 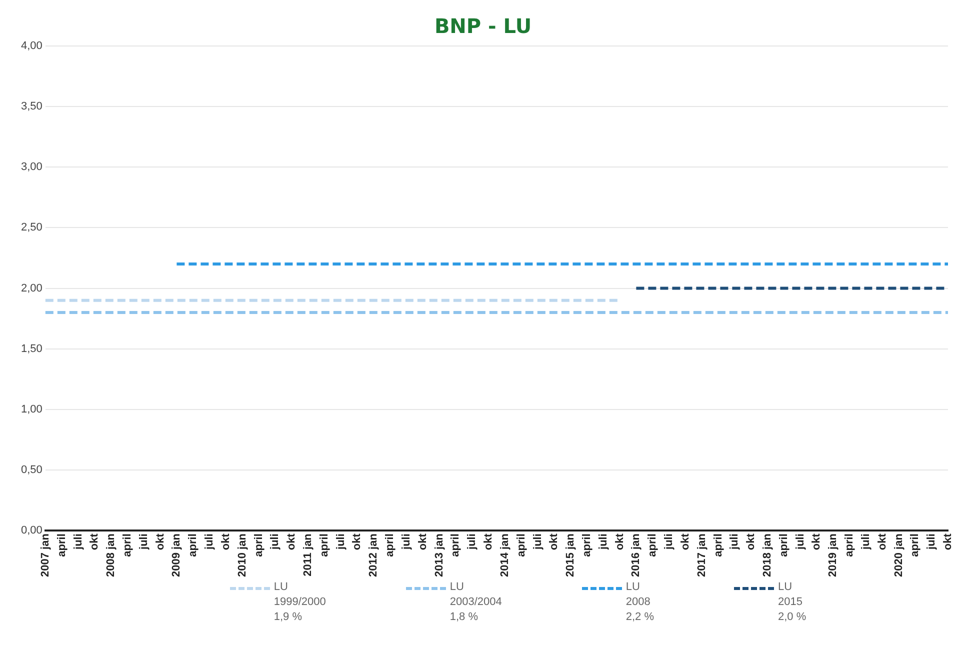 What do you see at coordinates (504, 555) in the screenshot?
I see `x-tick-label: 2014 jan` at bounding box center [504, 555].